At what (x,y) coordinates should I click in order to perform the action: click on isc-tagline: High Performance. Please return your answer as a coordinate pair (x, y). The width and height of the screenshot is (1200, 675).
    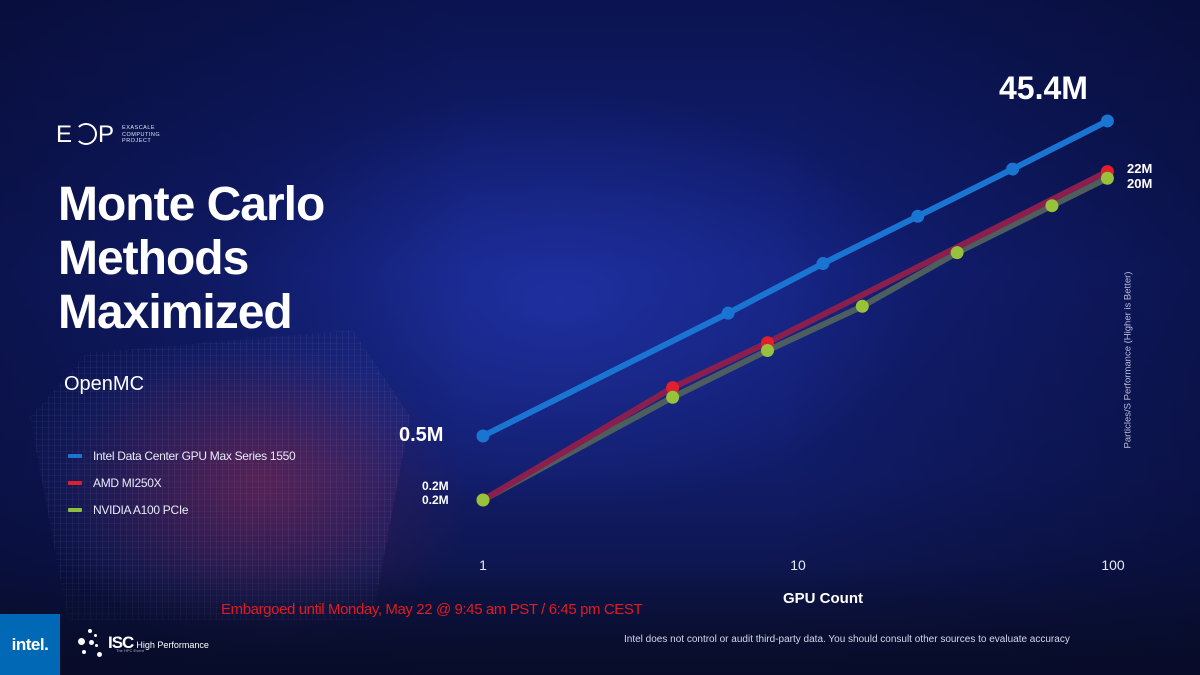
    Looking at the image, I should click on (172, 645).